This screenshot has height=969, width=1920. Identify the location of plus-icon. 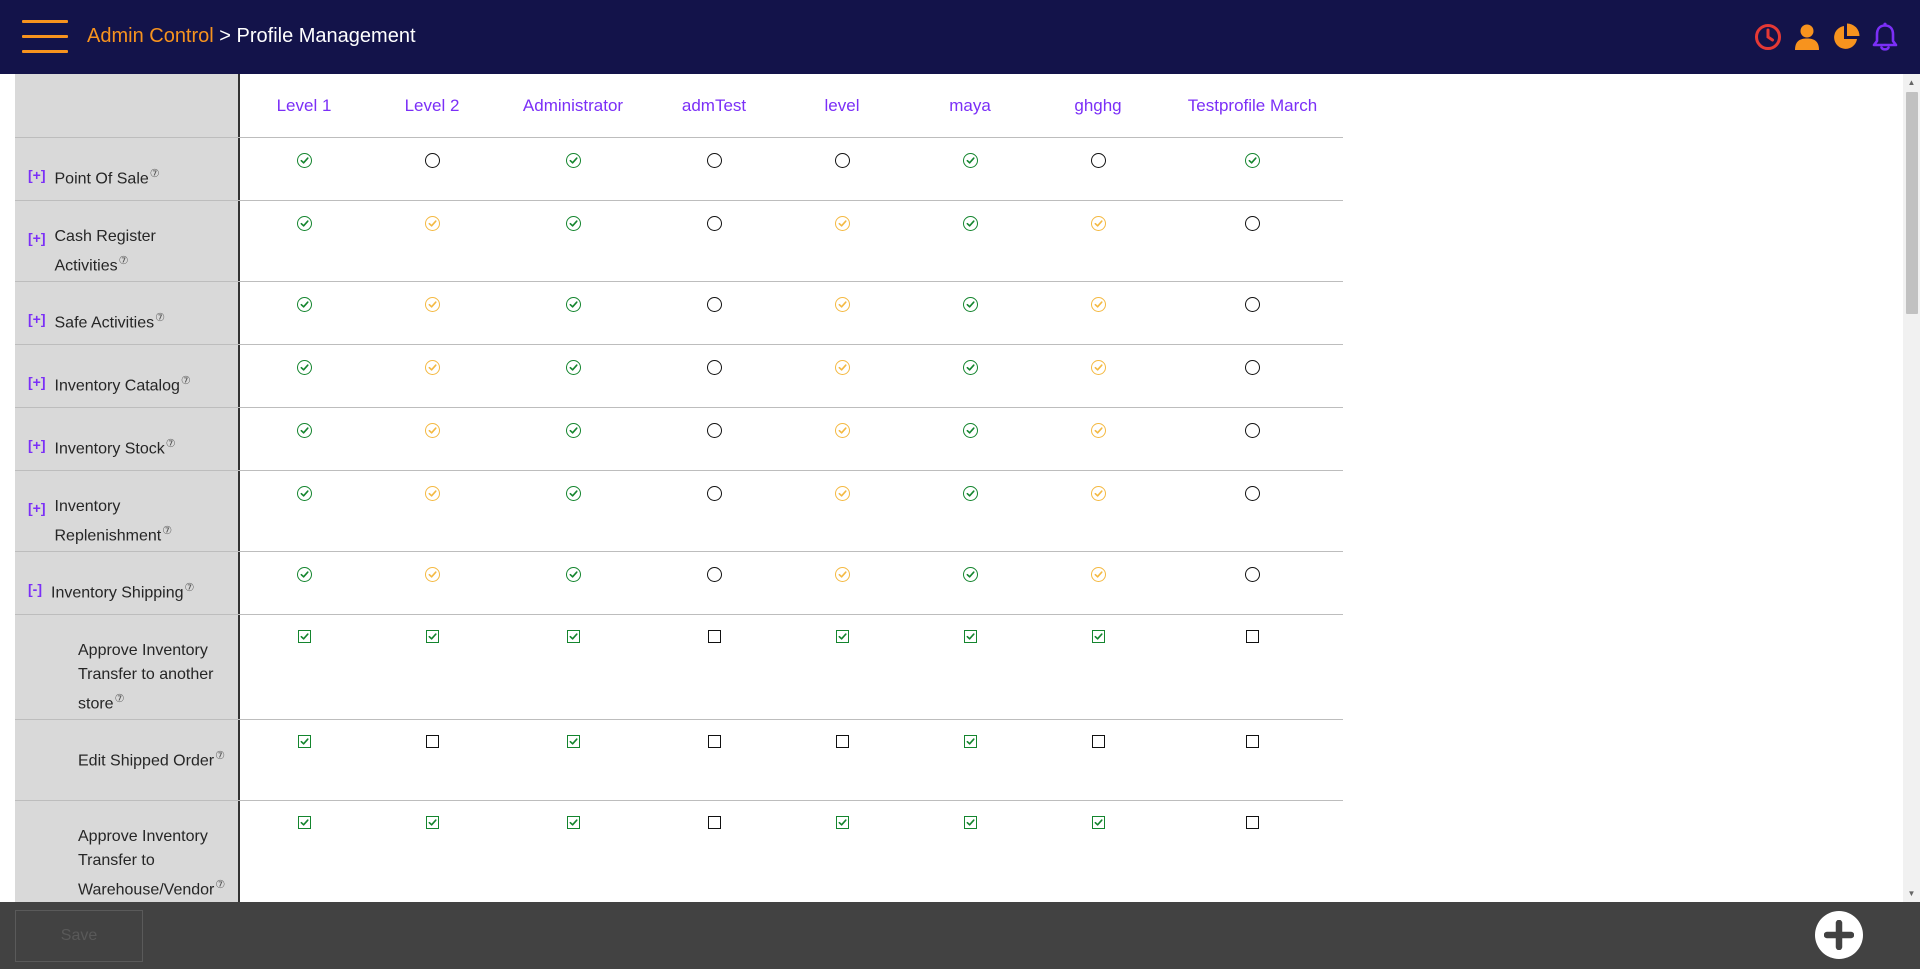
(1839, 935).